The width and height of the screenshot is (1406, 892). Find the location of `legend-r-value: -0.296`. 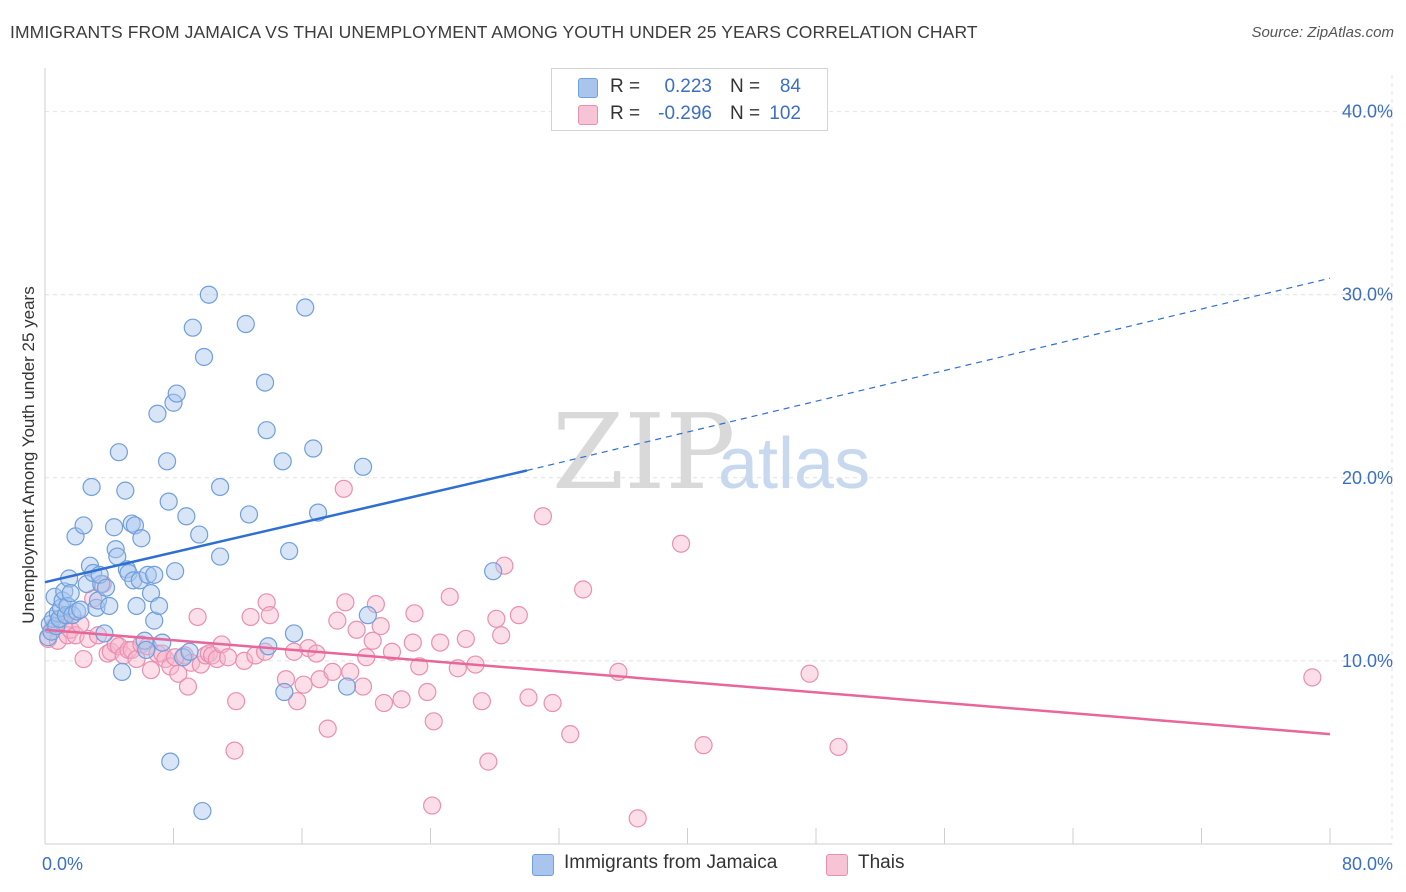

legend-r-value: -0.296 is located at coordinates (685, 113).